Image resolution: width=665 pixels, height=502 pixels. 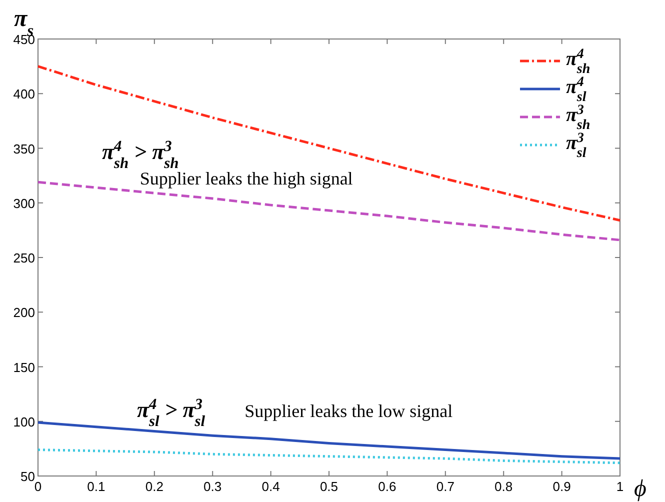 I want to click on annotation: Supplier leaks the high signal, so click(x=246, y=178).